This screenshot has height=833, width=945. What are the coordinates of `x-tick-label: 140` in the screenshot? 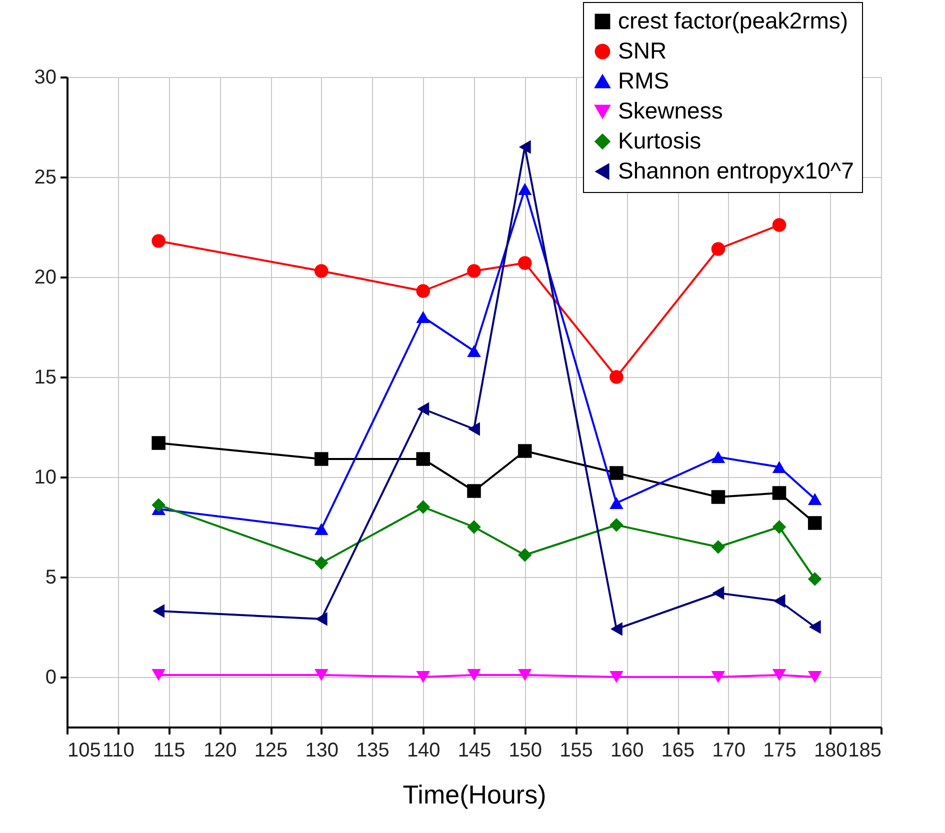 It's located at (423, 751).